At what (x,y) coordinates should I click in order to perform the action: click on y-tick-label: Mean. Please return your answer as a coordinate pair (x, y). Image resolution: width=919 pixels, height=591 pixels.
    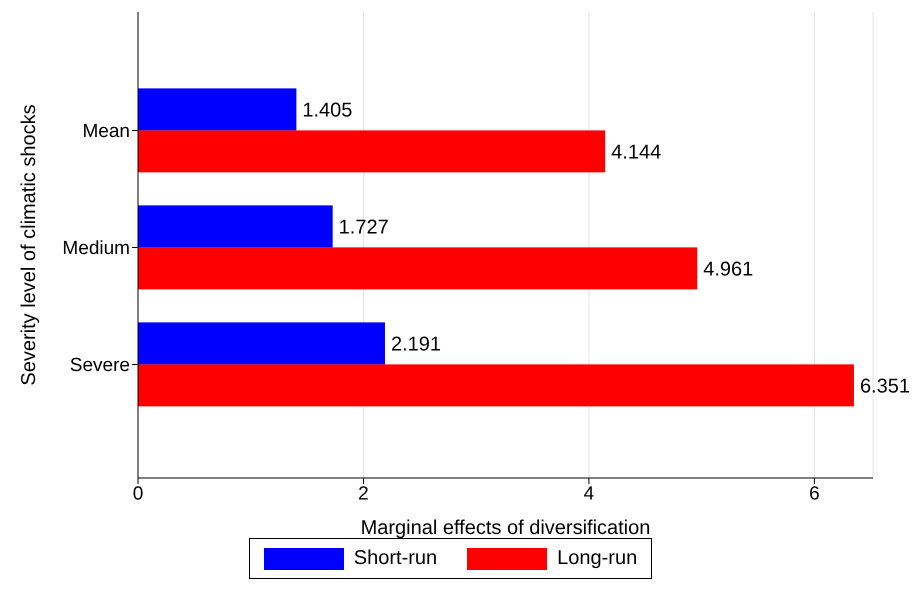
    Looking at the image, I should click on (106, 131).